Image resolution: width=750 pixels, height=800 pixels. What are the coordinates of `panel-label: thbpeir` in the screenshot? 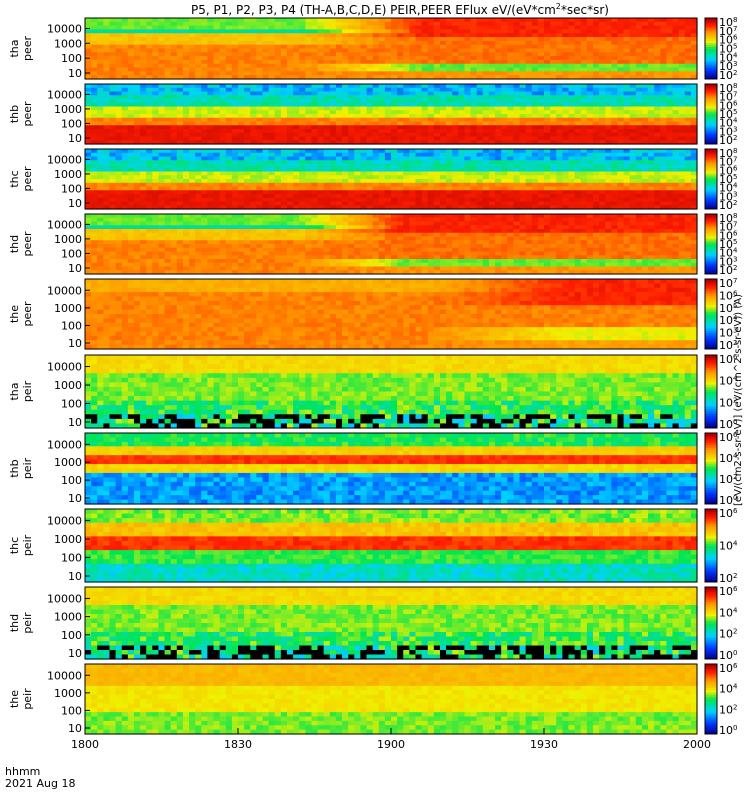 It's located at (21, 468).